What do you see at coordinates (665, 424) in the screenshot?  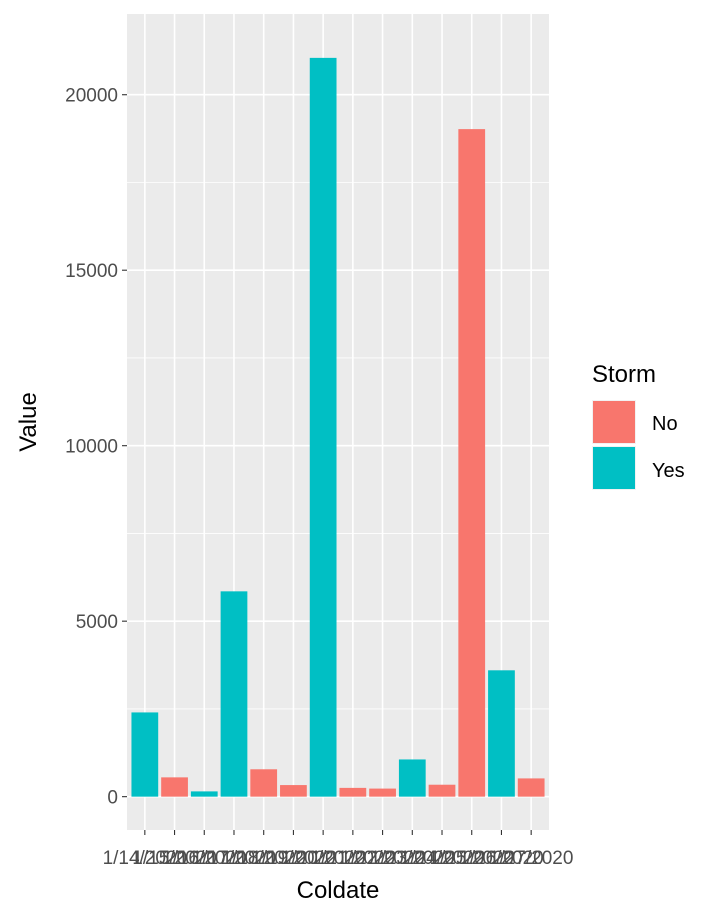 I see `legend-label-no: No` at bounding box center [665, 424].